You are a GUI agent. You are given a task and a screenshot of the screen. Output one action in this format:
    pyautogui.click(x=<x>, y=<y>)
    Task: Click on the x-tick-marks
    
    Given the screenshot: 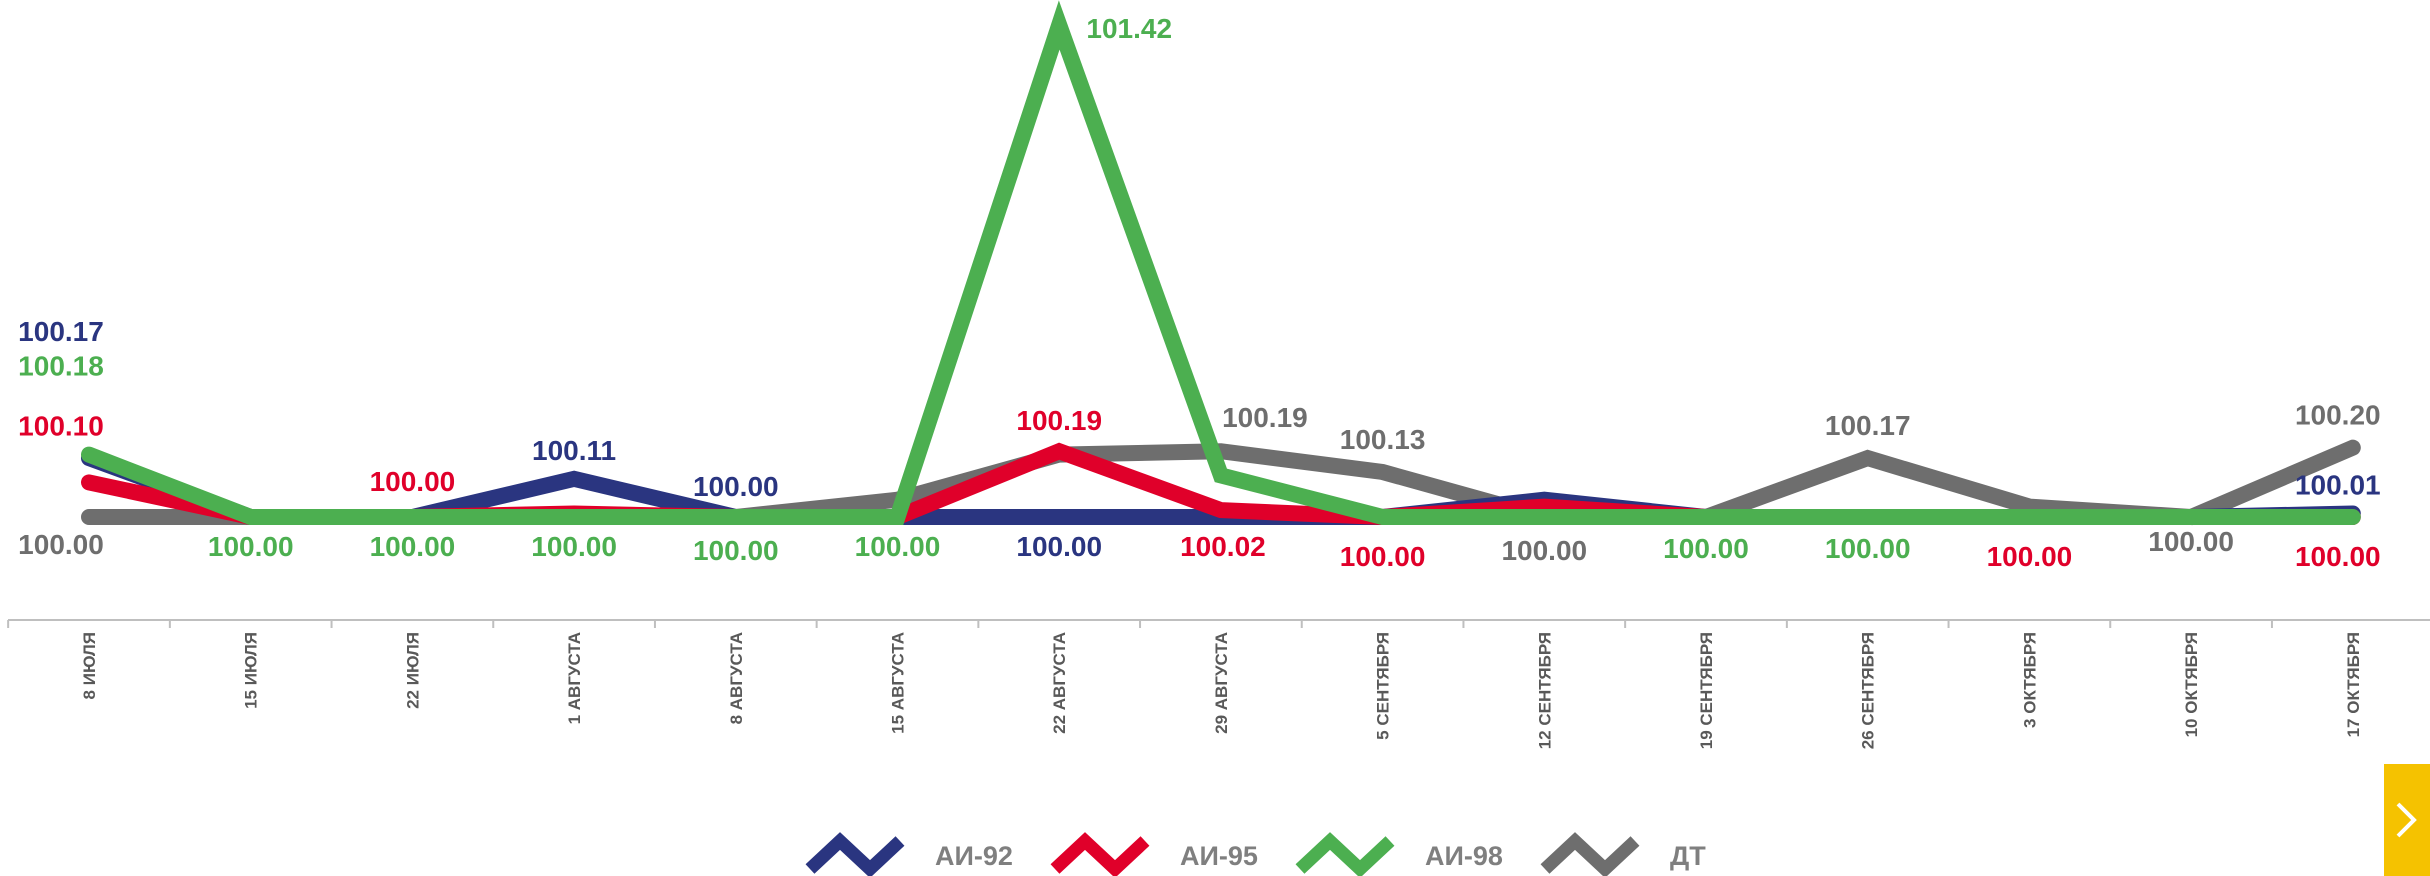 What is the action you would take?
    pyautogui.click(x=1140, y=624)
    